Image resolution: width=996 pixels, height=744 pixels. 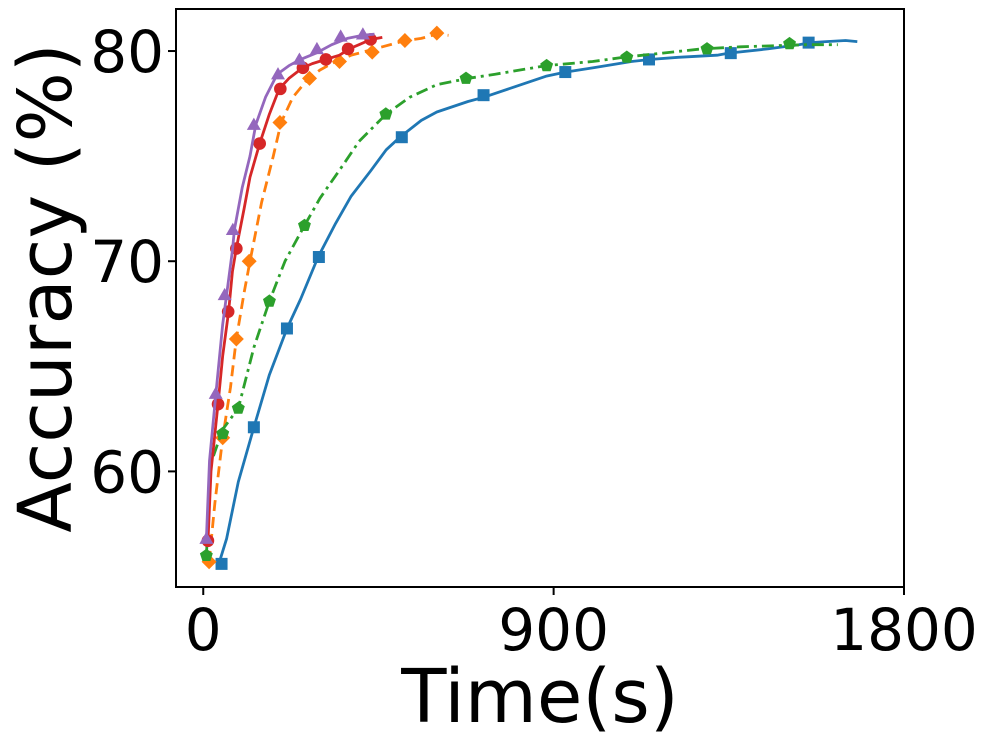 What do you see at coordinates (904, 630) in the screenshot?
I see `x-tick-label: 1800` at bounding box center [904, 630].